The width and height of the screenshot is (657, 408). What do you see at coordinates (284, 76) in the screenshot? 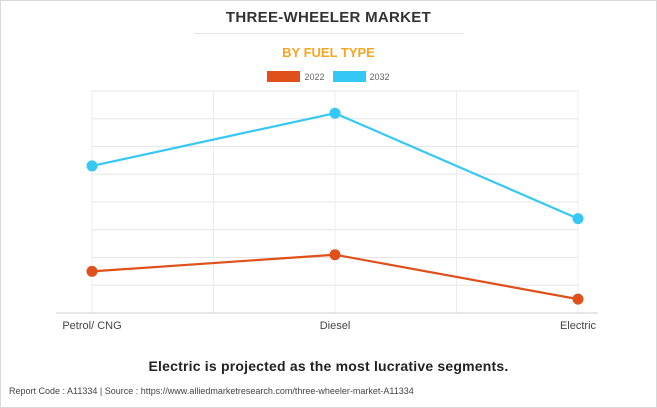
I see `legend-swatch-2022` at bounding box center [284, 76].